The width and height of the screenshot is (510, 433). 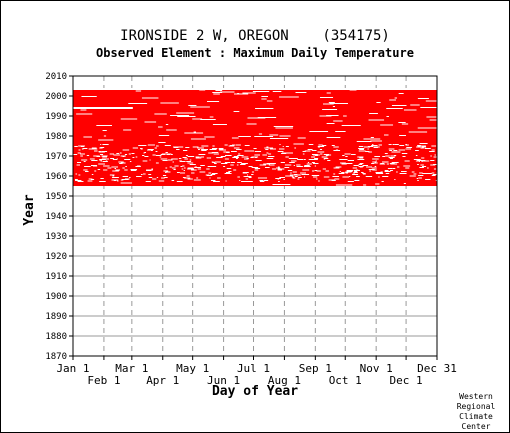 I want to click on x-tick-label: Dec 31, so click(x=437, y=368).